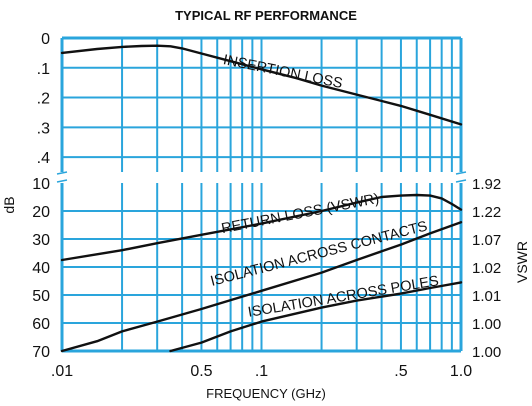 The height and width of the screenshot is (406, 532). What do you see at coordinates (486, 268) in the screenshot?
I see `y-tick-label-right: 1.02` at bounding box center [486, 268].